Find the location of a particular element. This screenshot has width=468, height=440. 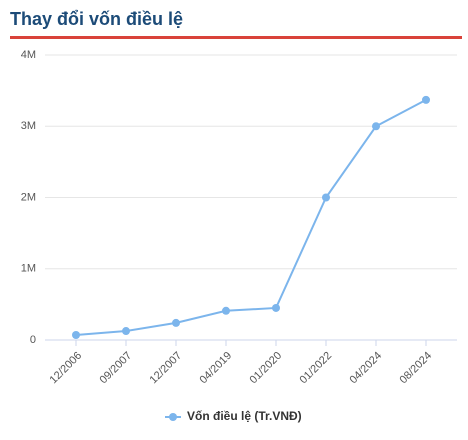

x-tick-label: 01/2022 is located at coordinates (316, 368).